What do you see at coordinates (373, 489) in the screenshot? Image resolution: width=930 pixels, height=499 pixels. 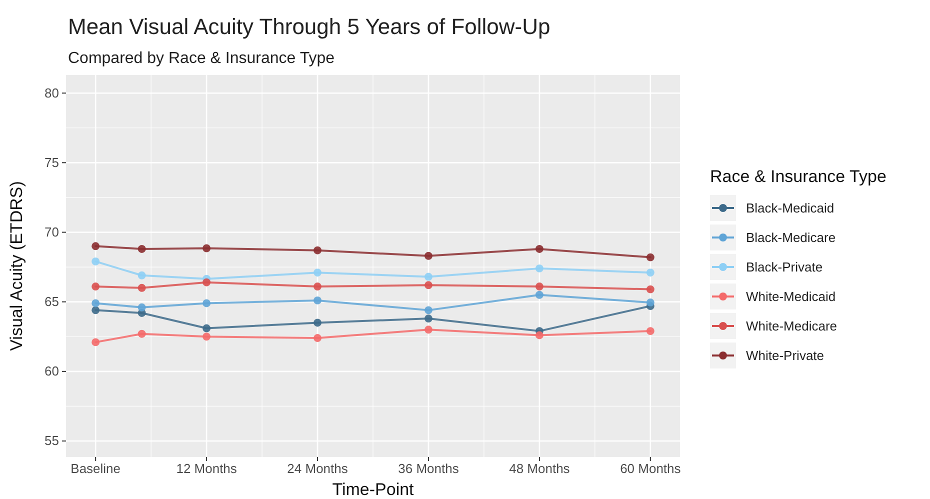 I see `x-axis-title: Time-Point` at bounding box center [373, 489].